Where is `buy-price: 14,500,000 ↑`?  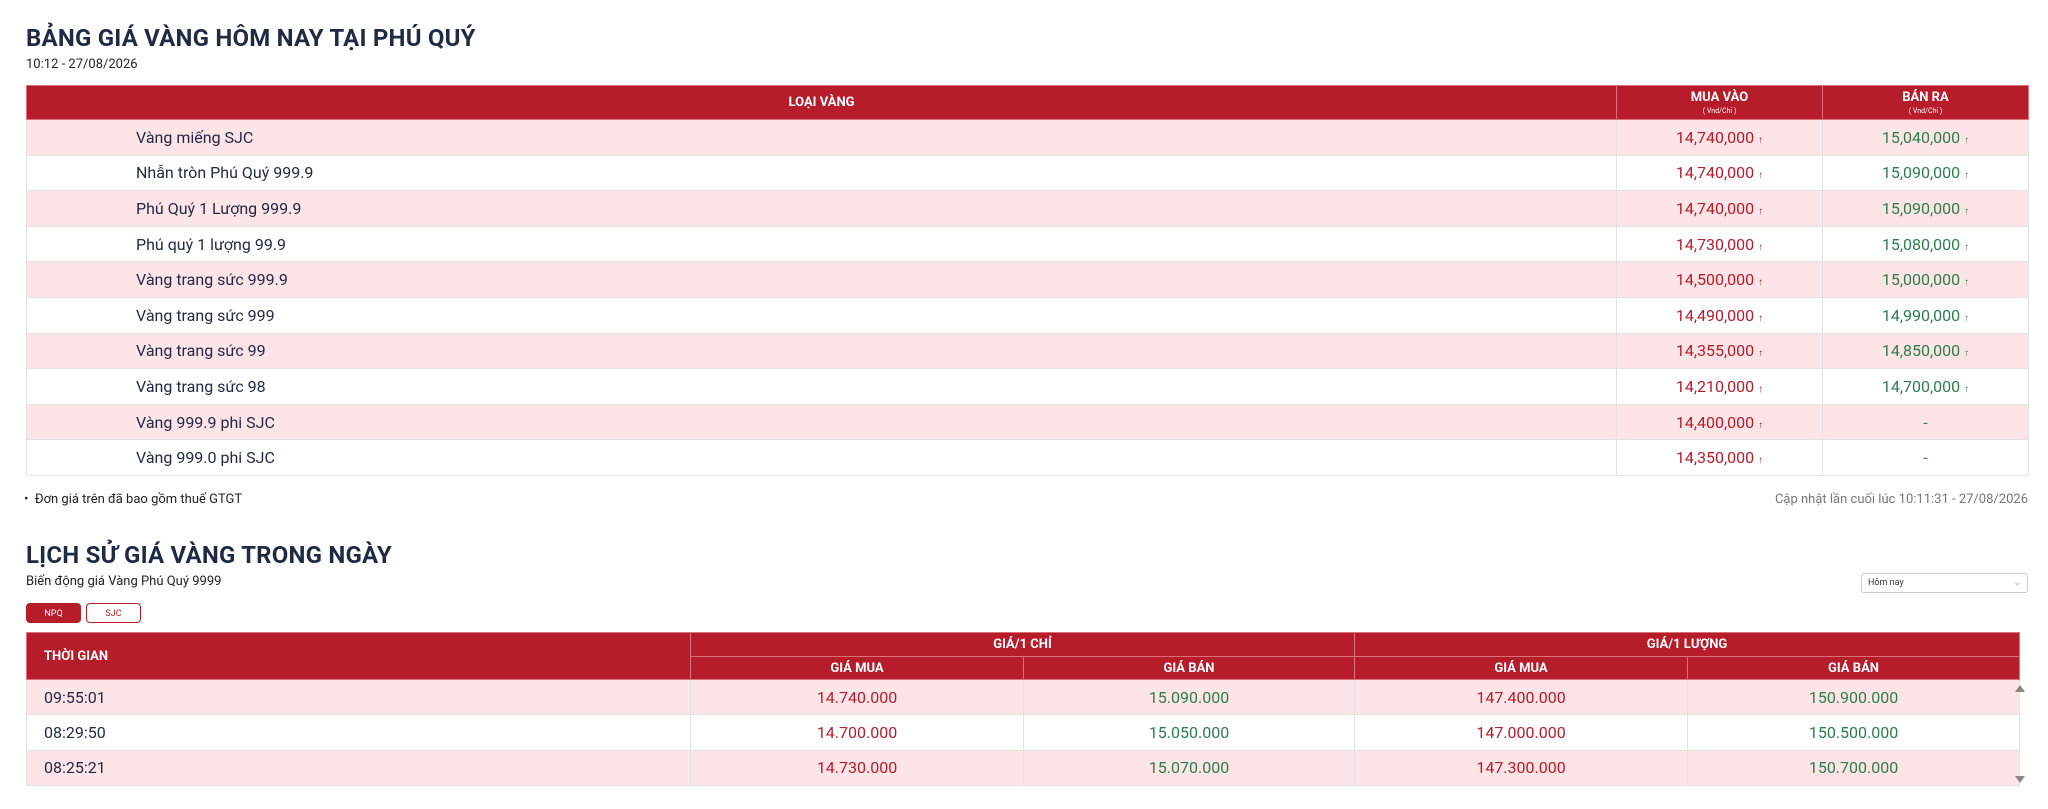
buy-price: 14,500,000 ↑ is located at coordinates (1719, 279).